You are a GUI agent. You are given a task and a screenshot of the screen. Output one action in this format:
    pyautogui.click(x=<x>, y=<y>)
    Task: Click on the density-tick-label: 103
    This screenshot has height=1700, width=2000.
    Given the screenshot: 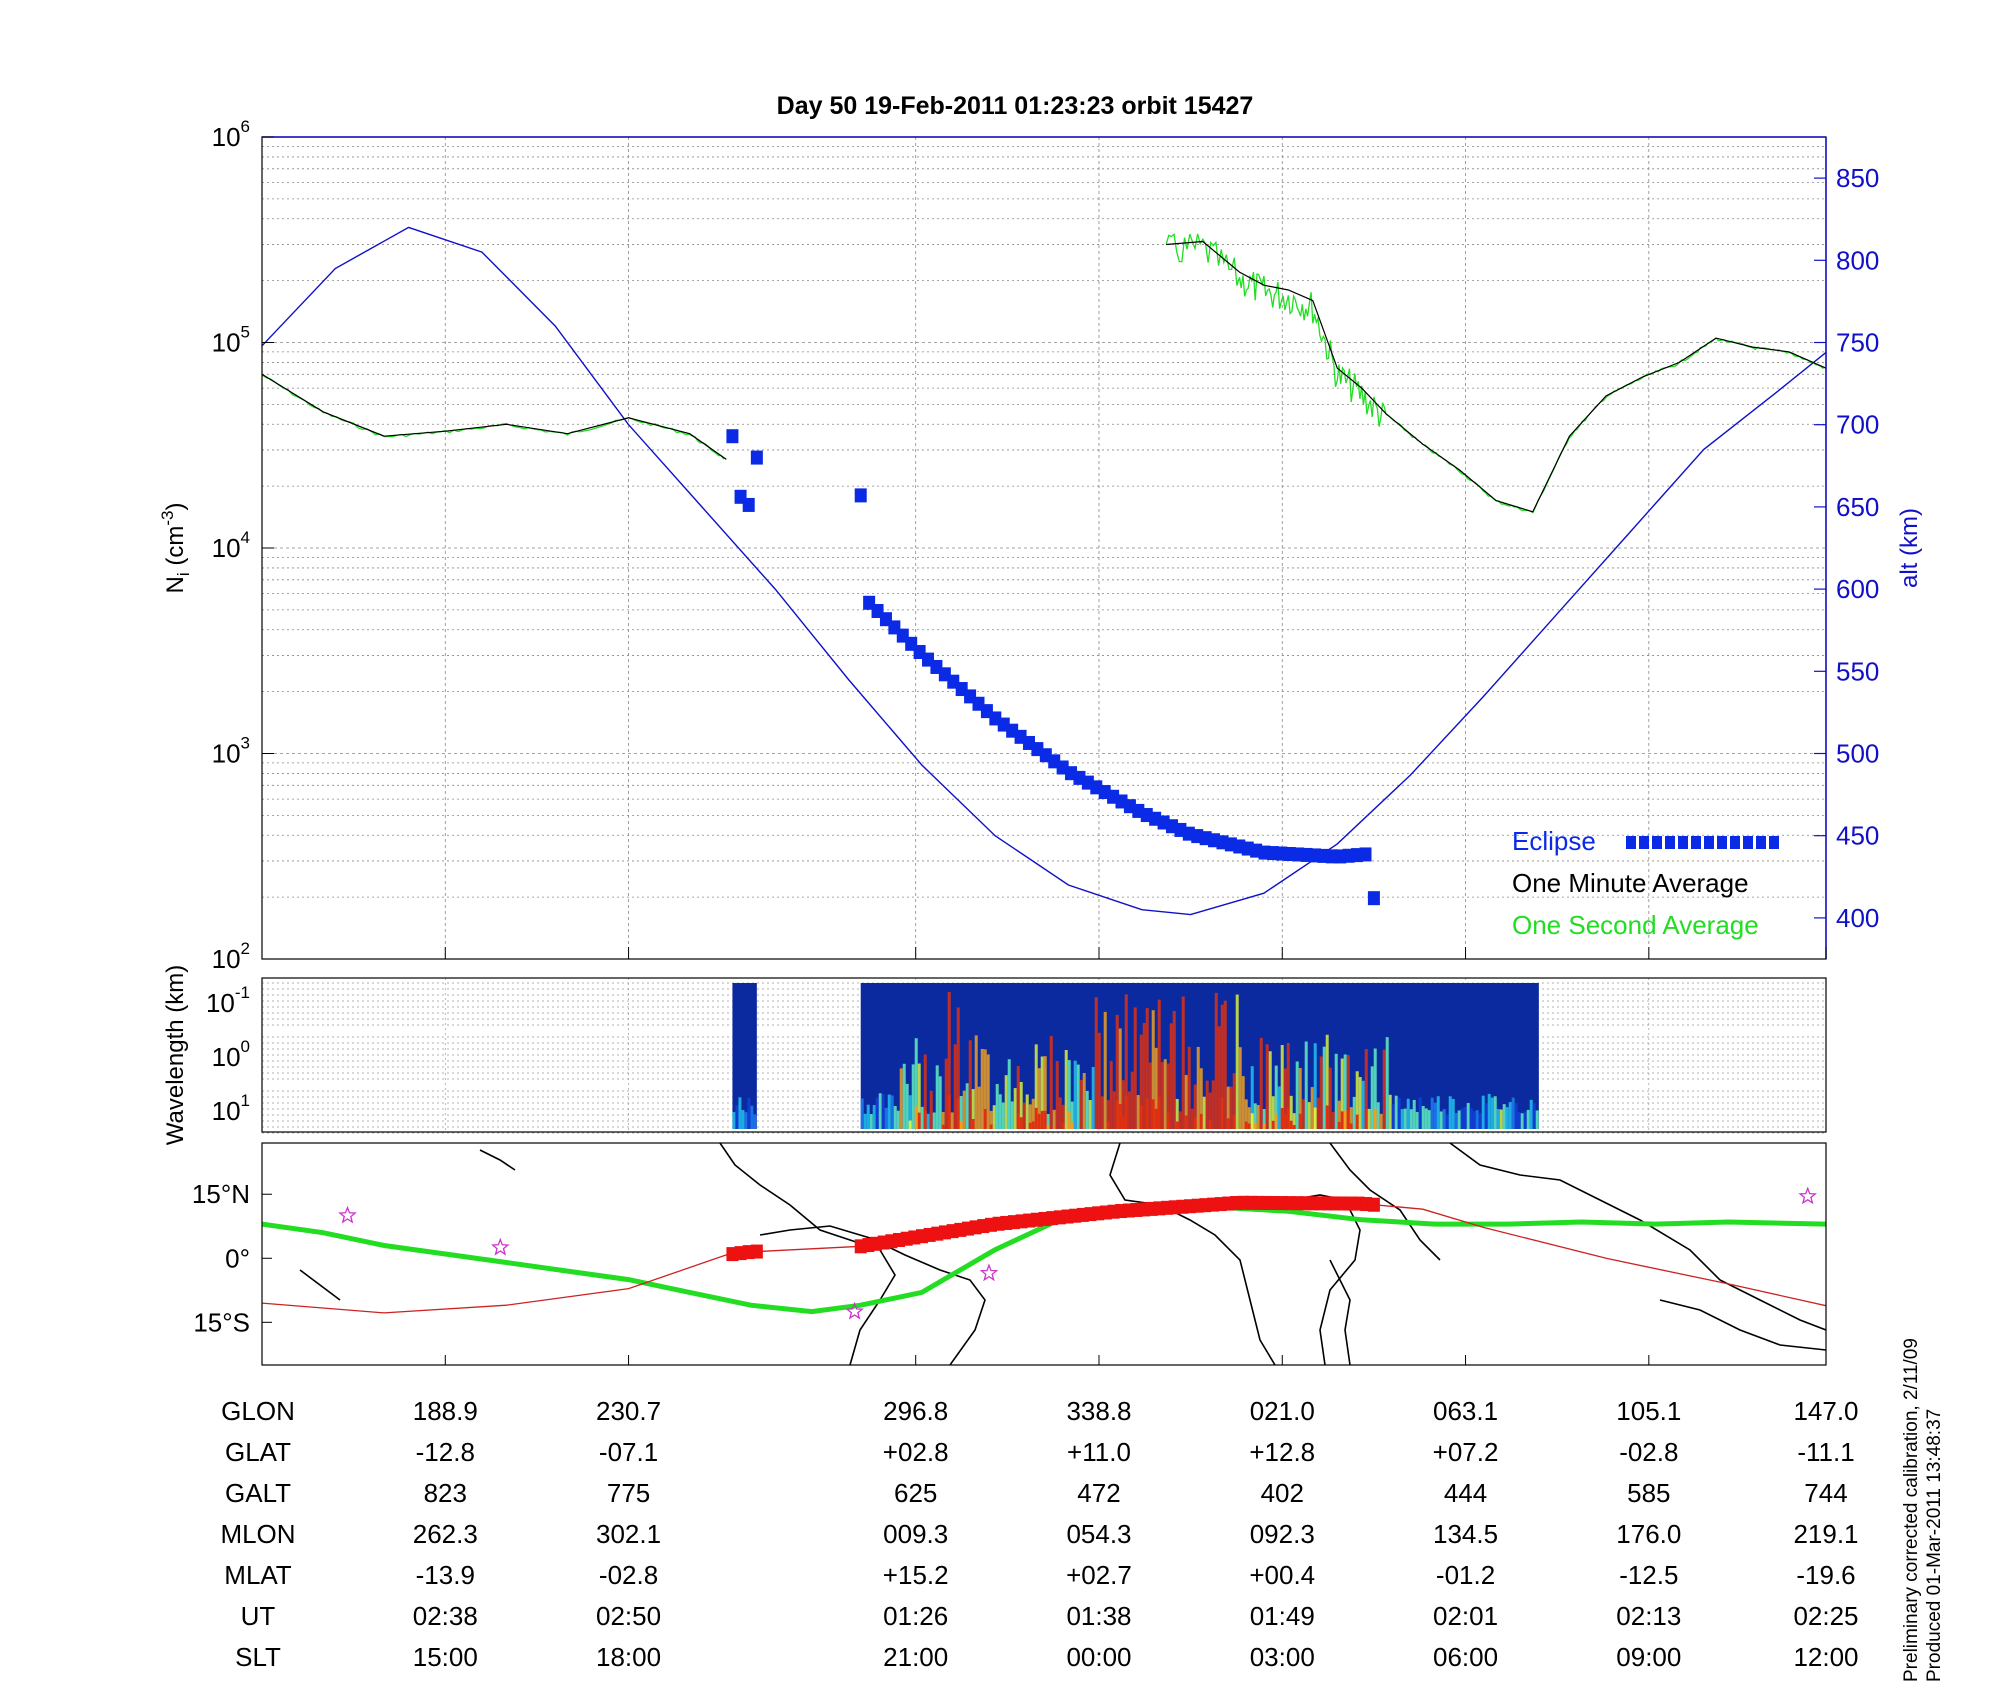 What is the action you would take?
    pyautogui.click(x=231, y=751)
    